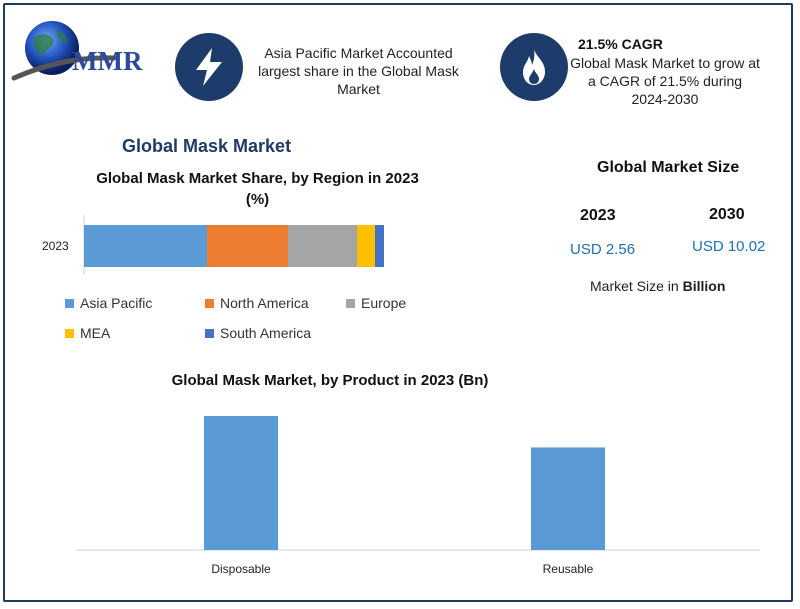 The width and height of the screenshot is (800, 609). What do you see at coordinates (64, 51) in the screenshot?
I see `globe-icon` at bounding box center [64, 51].